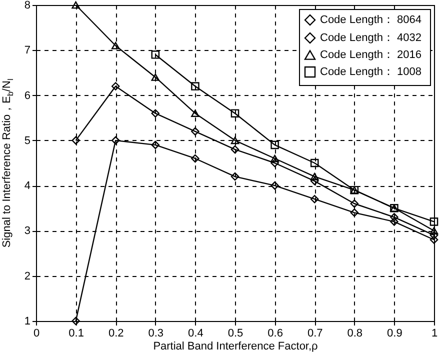  I want to click on x-tick-label: 1, so click(434, 334).